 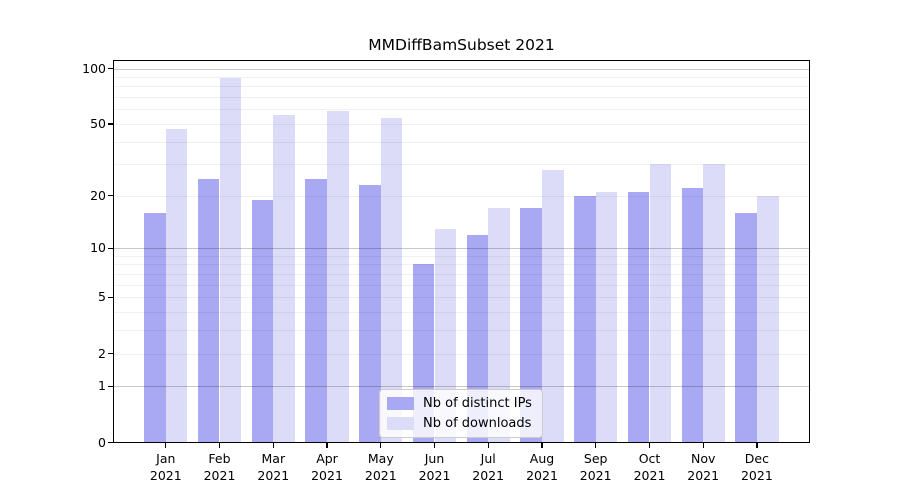 I want to click on x-tick-sep, so click(x=596, y=445).